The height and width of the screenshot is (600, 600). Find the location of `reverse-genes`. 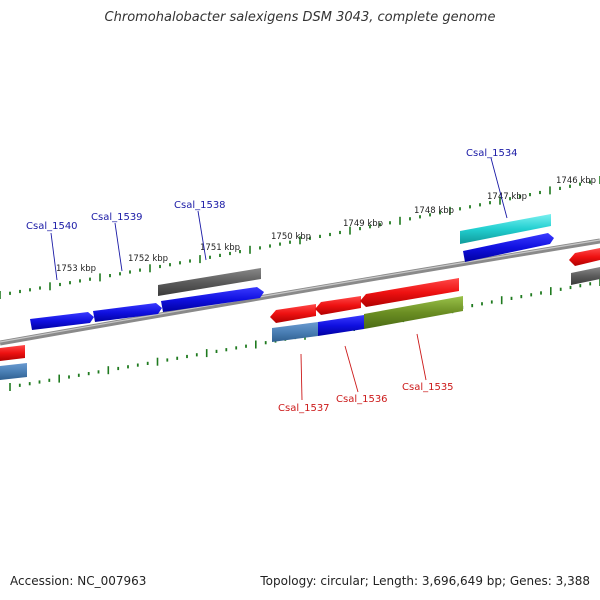

reverse-genes is located at coordinates (231, 329).